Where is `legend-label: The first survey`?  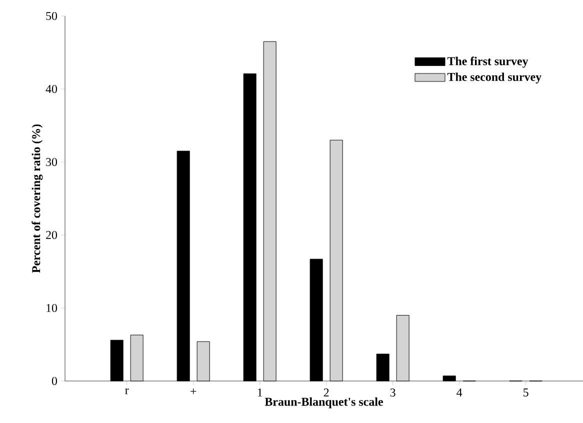
legend-label: The first survey is located at coordinates (487, 62).